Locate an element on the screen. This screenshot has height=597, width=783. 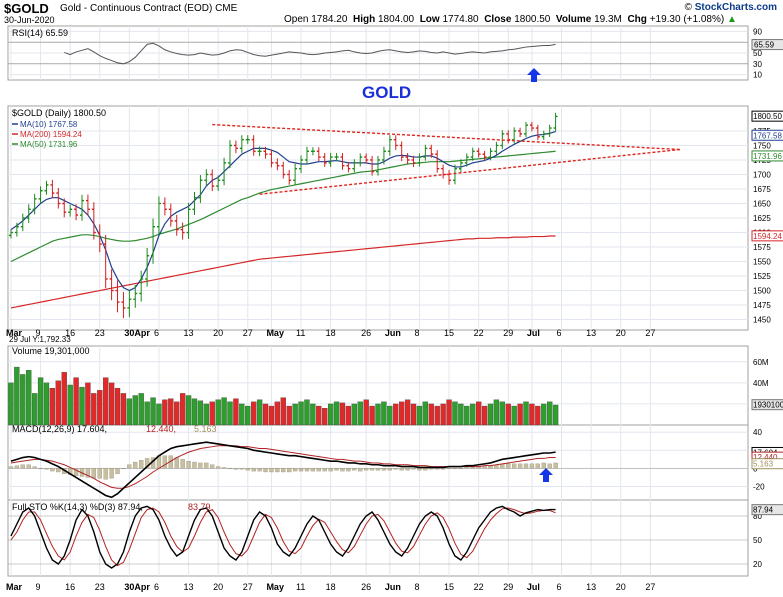
macd-up-arrow-icon is located at coordinates (546, 475).